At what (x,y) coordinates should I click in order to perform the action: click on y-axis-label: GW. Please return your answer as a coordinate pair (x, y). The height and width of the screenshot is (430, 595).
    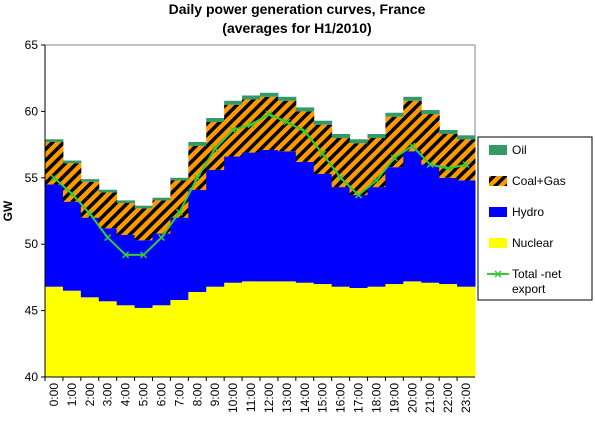
    Looking at the image, I should click on (8, 210).